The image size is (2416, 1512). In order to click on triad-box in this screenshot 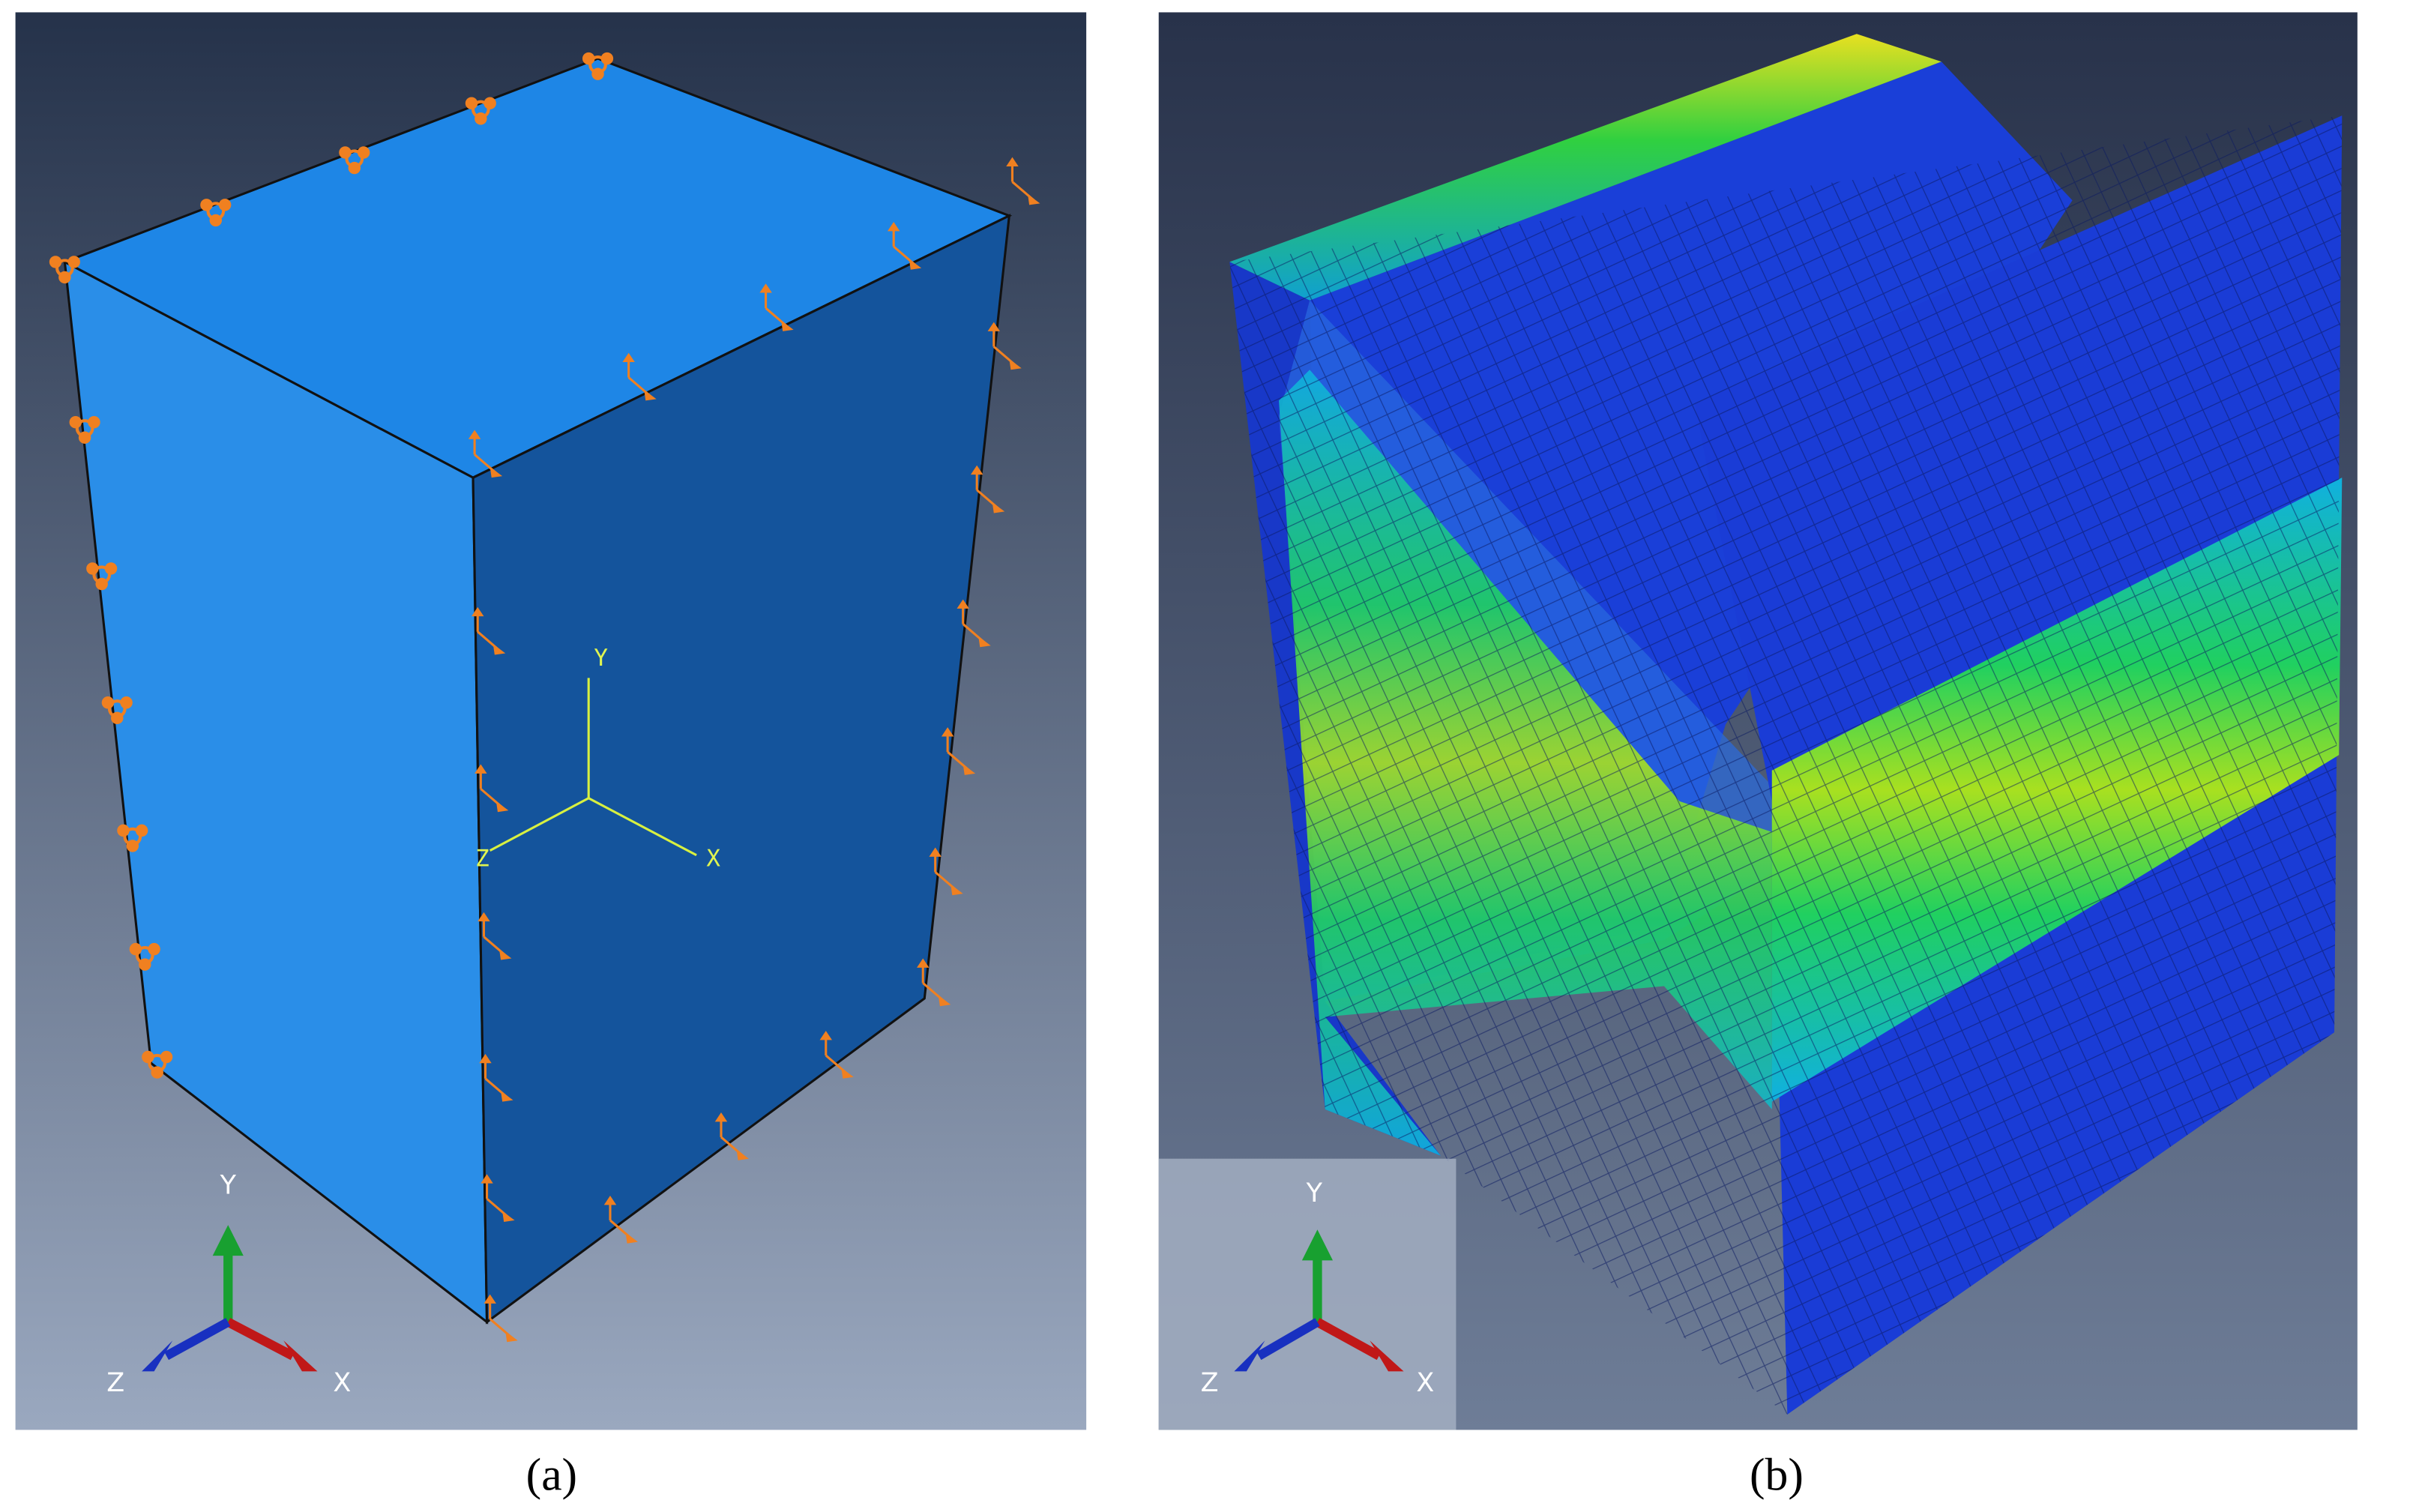, I will do `click(1307, 1294)`.